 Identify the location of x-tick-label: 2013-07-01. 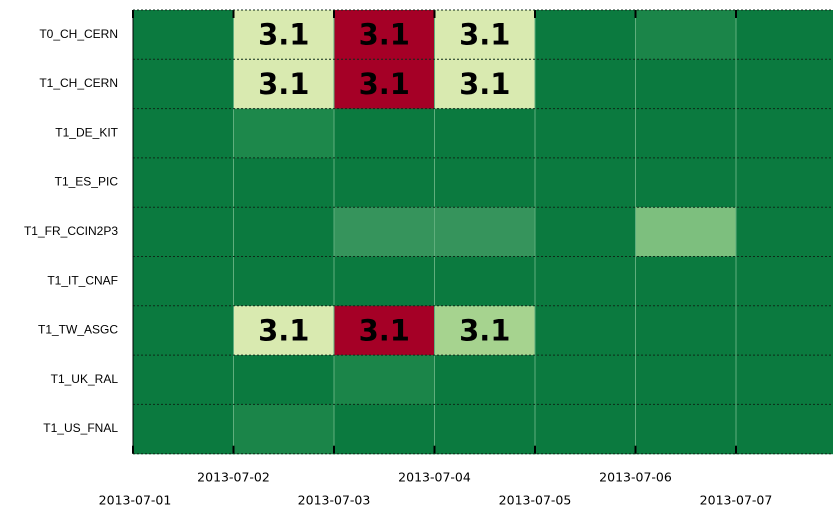
(135, 500).